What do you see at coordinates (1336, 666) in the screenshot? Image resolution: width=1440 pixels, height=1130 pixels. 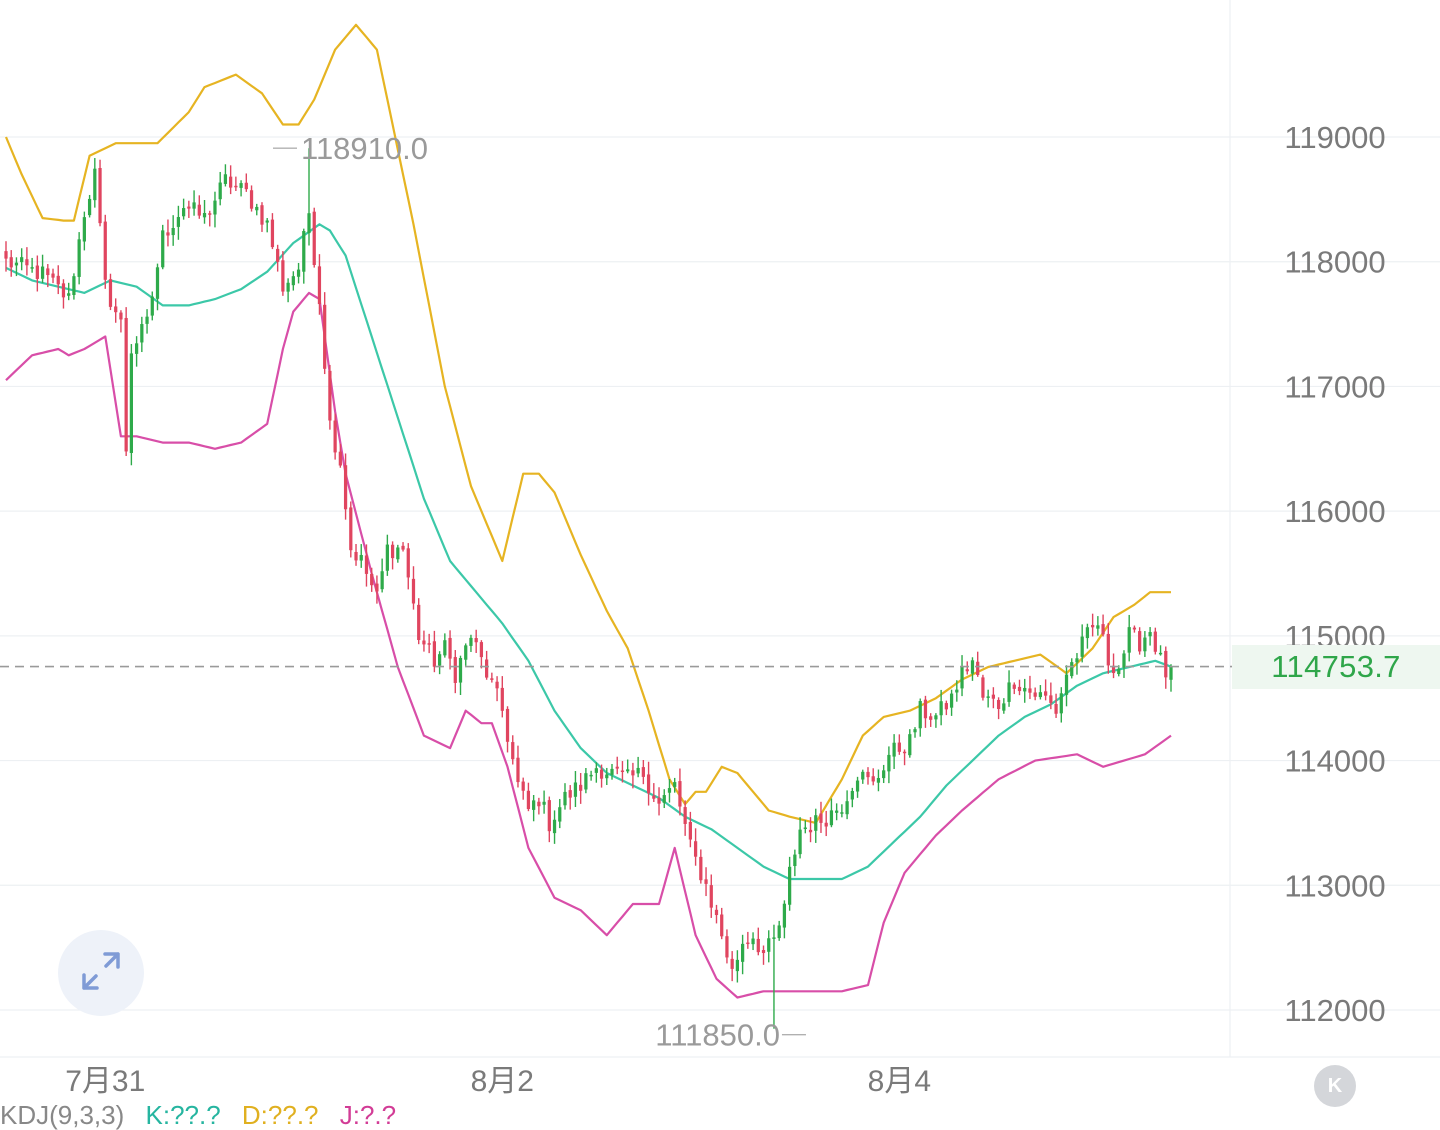 I see `current-price-value: 114753.7` at bounding box center [1336, 666].